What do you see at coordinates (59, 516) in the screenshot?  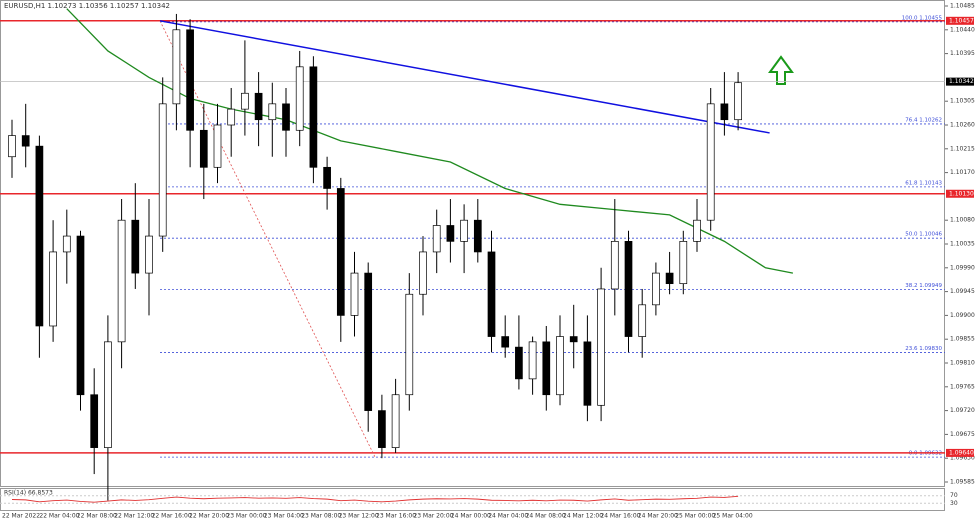 I see `x-tick-label: 22 Mar 04:00` at bounding box center [59, 516].